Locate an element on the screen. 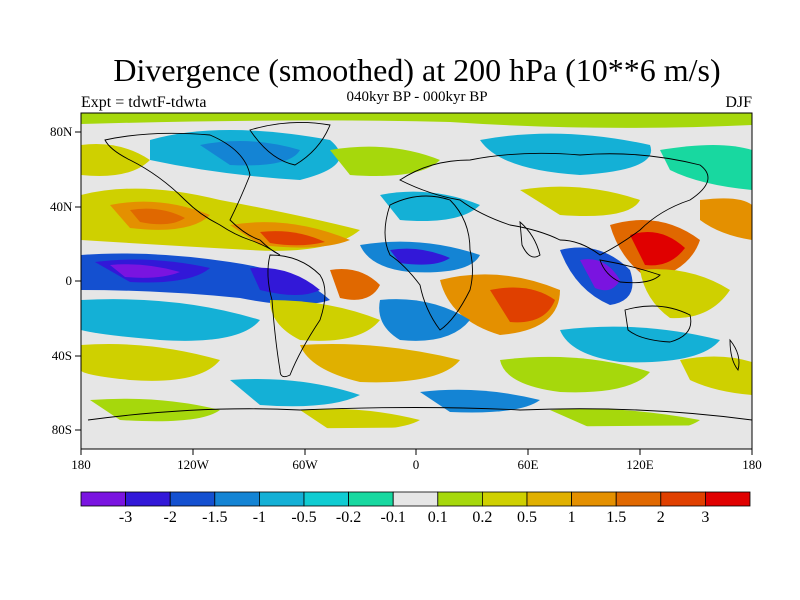 The width and height of the screenshot is (800, 600). colorbar-tick-label: -1 is located at coordinates (259, 517).